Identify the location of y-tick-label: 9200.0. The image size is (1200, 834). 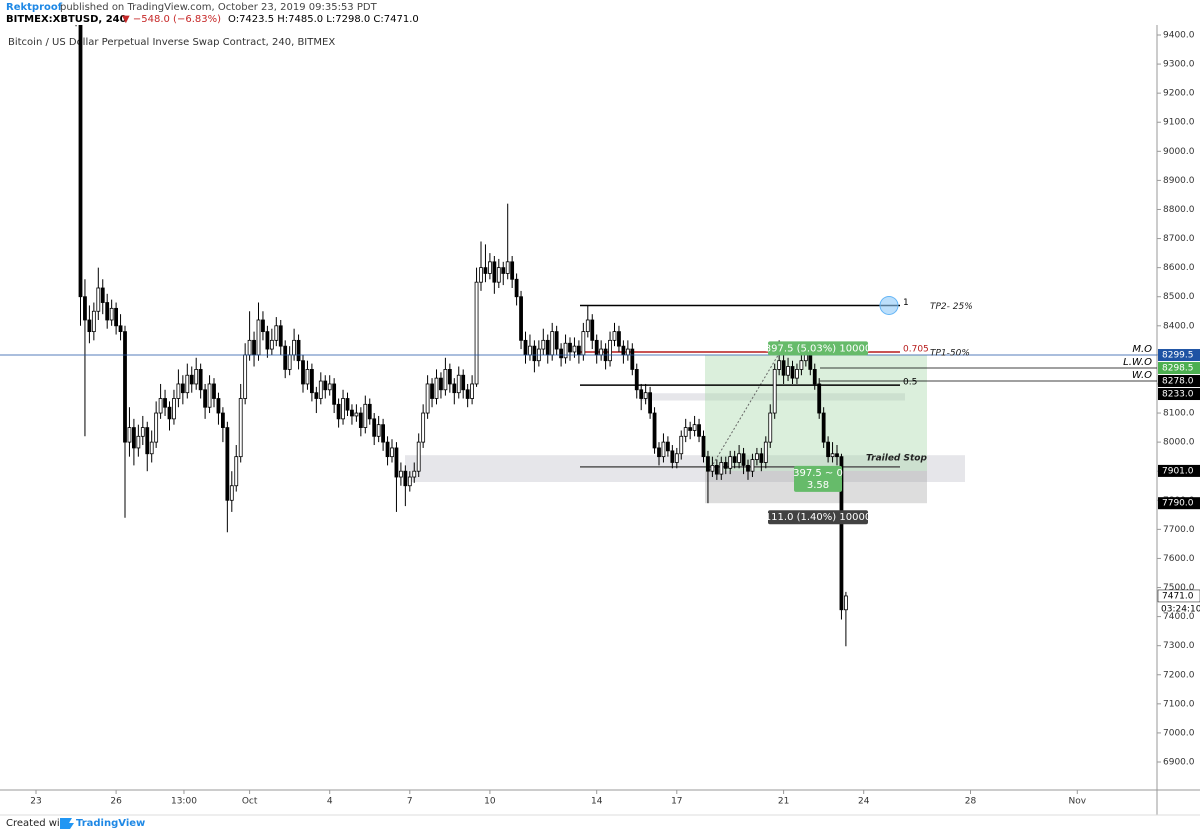
(1179, 94).